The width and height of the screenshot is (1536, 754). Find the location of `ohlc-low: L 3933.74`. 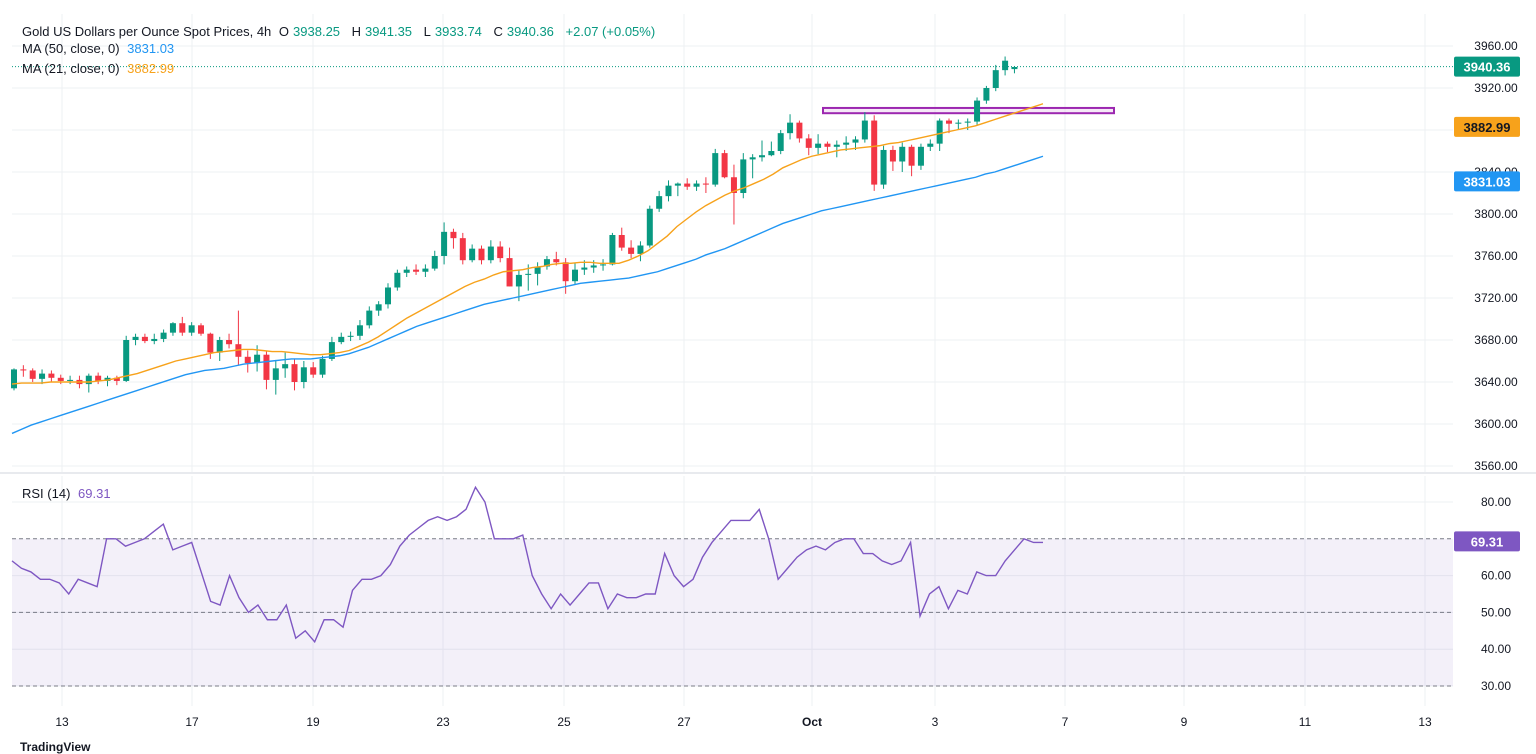

ohlc-low: L 3933.74 is located at coordinates (455, 31).